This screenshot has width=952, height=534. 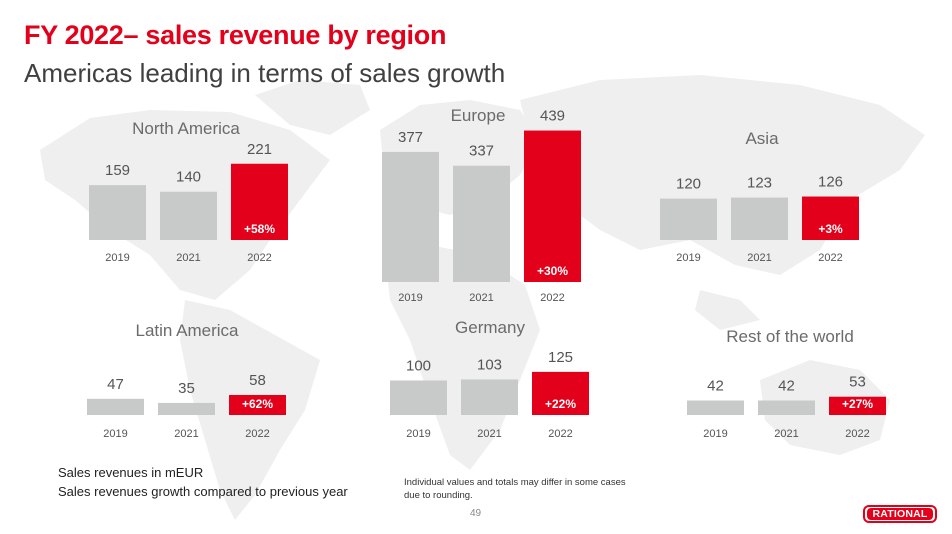 I want to click on north-america-bar-2019, so click(x=117, y=212).